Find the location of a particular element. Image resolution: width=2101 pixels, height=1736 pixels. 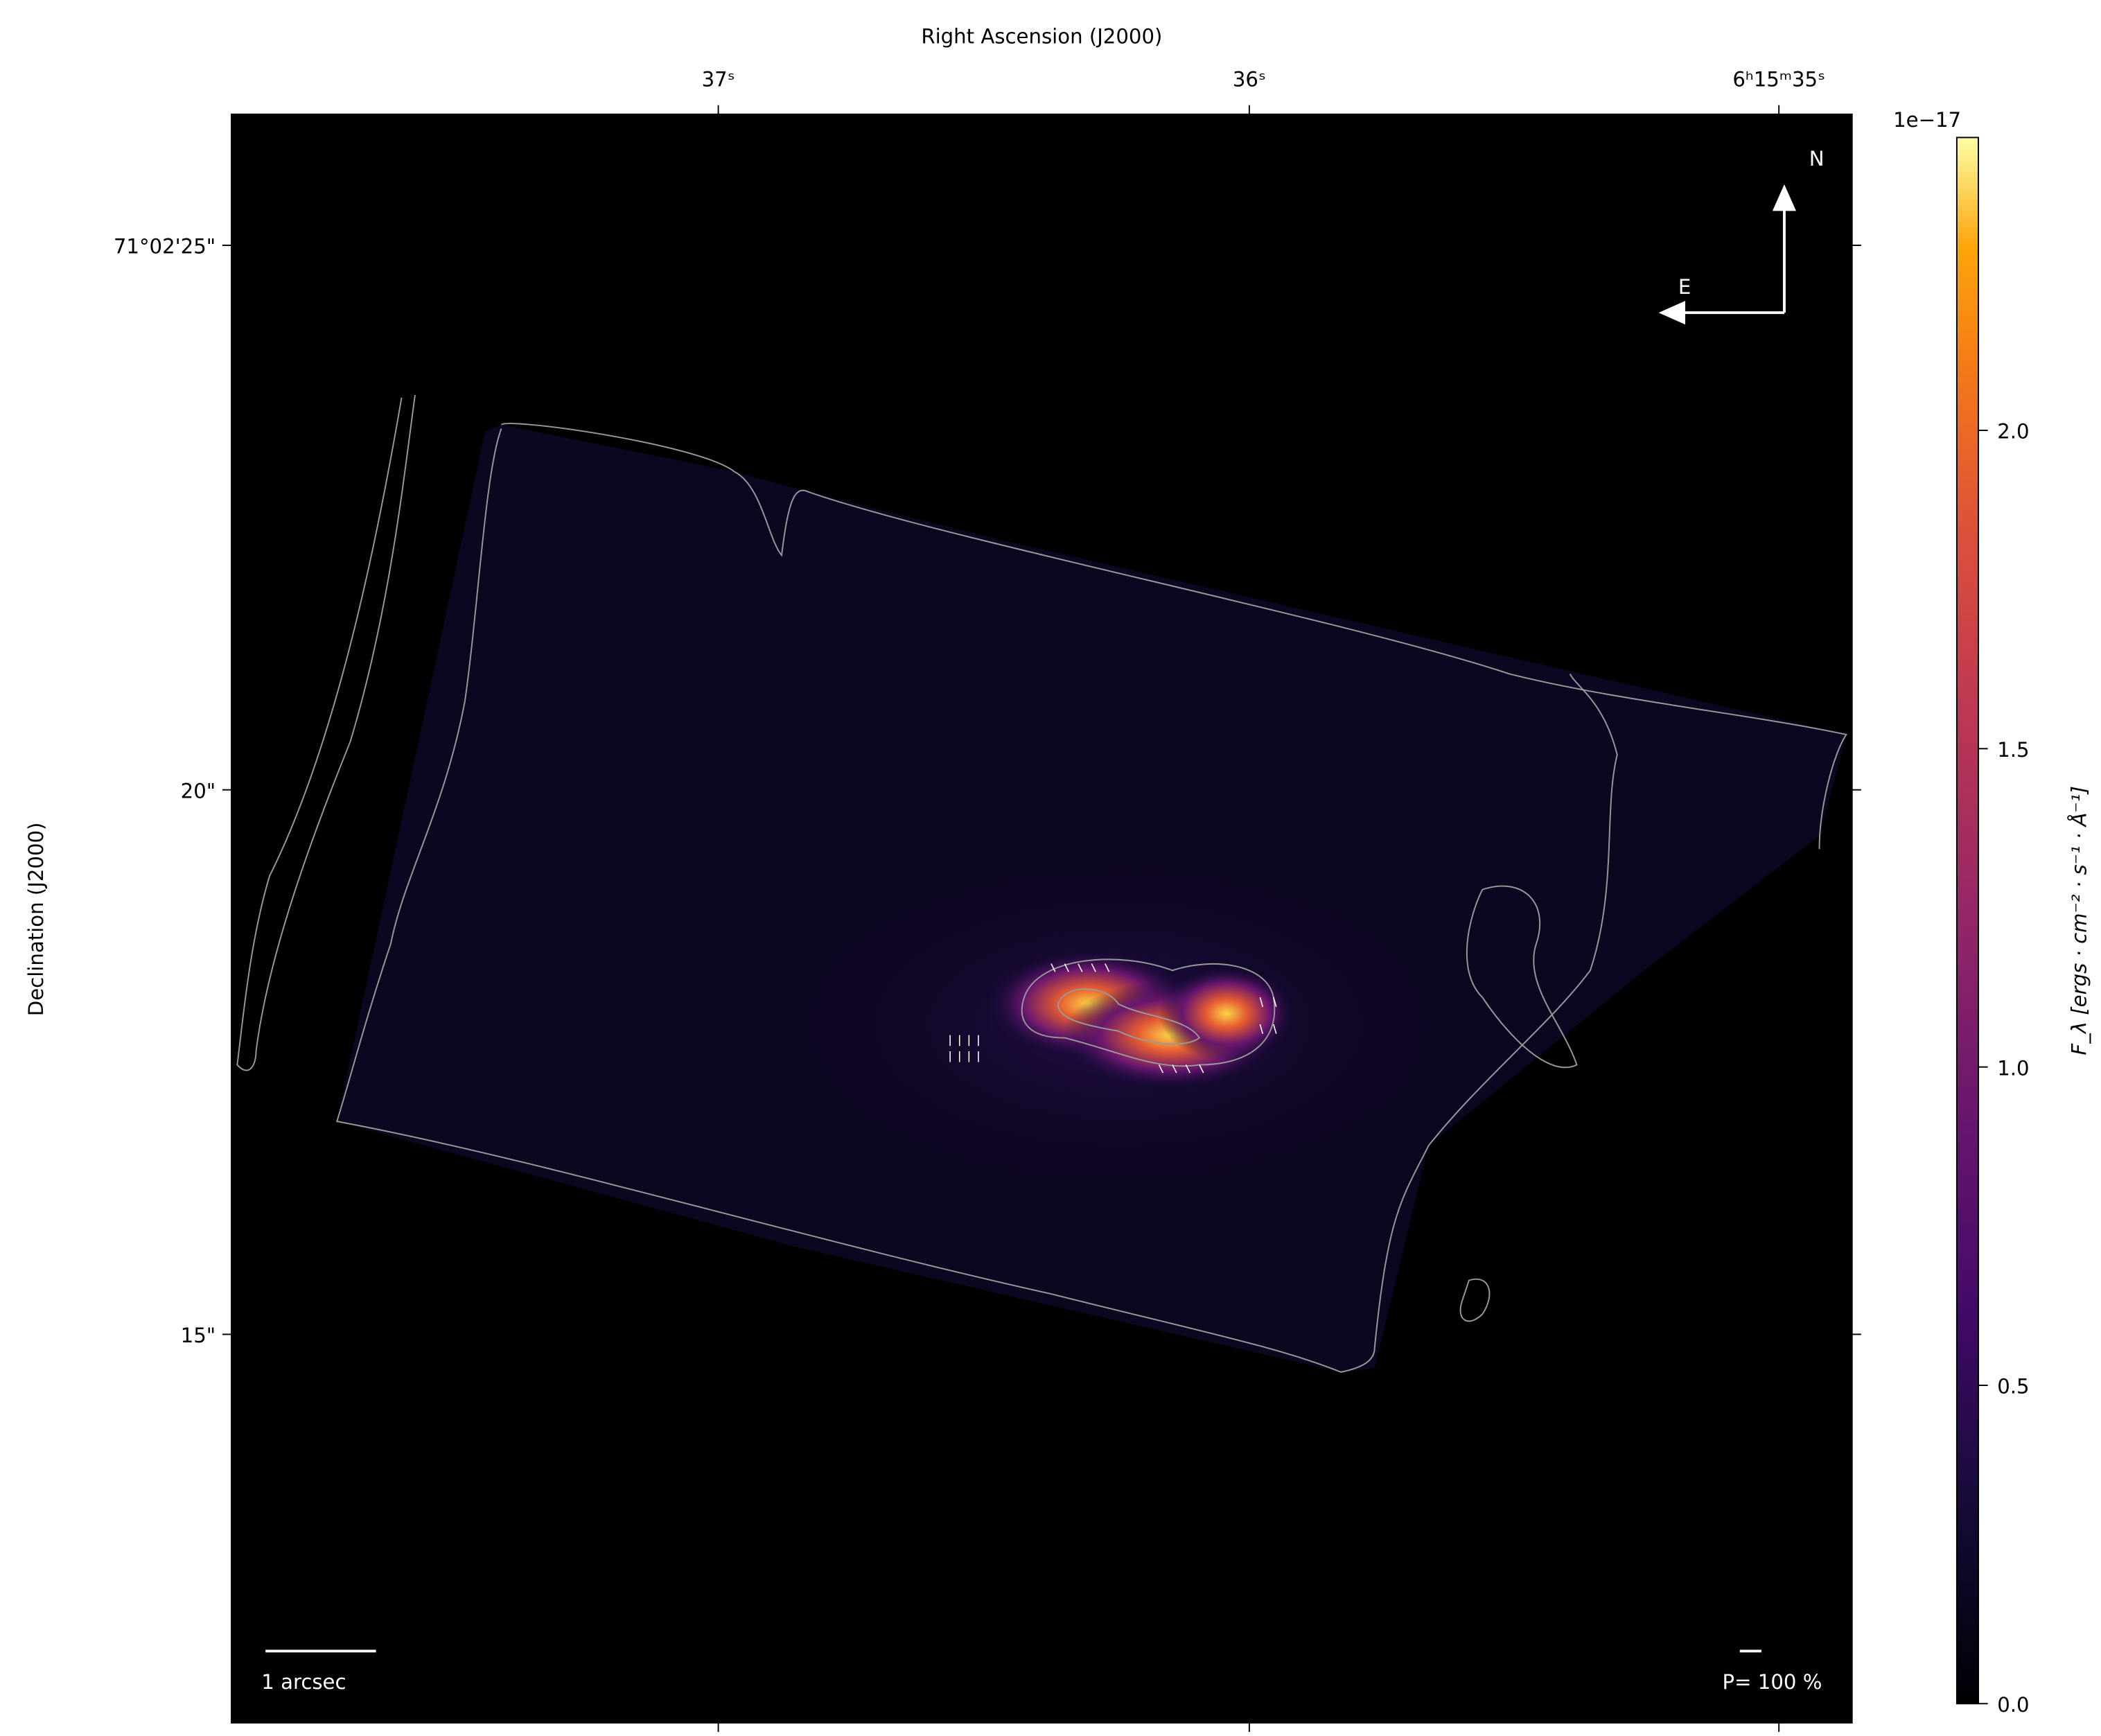

annotation-part: = 7.1 ± 0.1 % is located at coordinates (356, 197).